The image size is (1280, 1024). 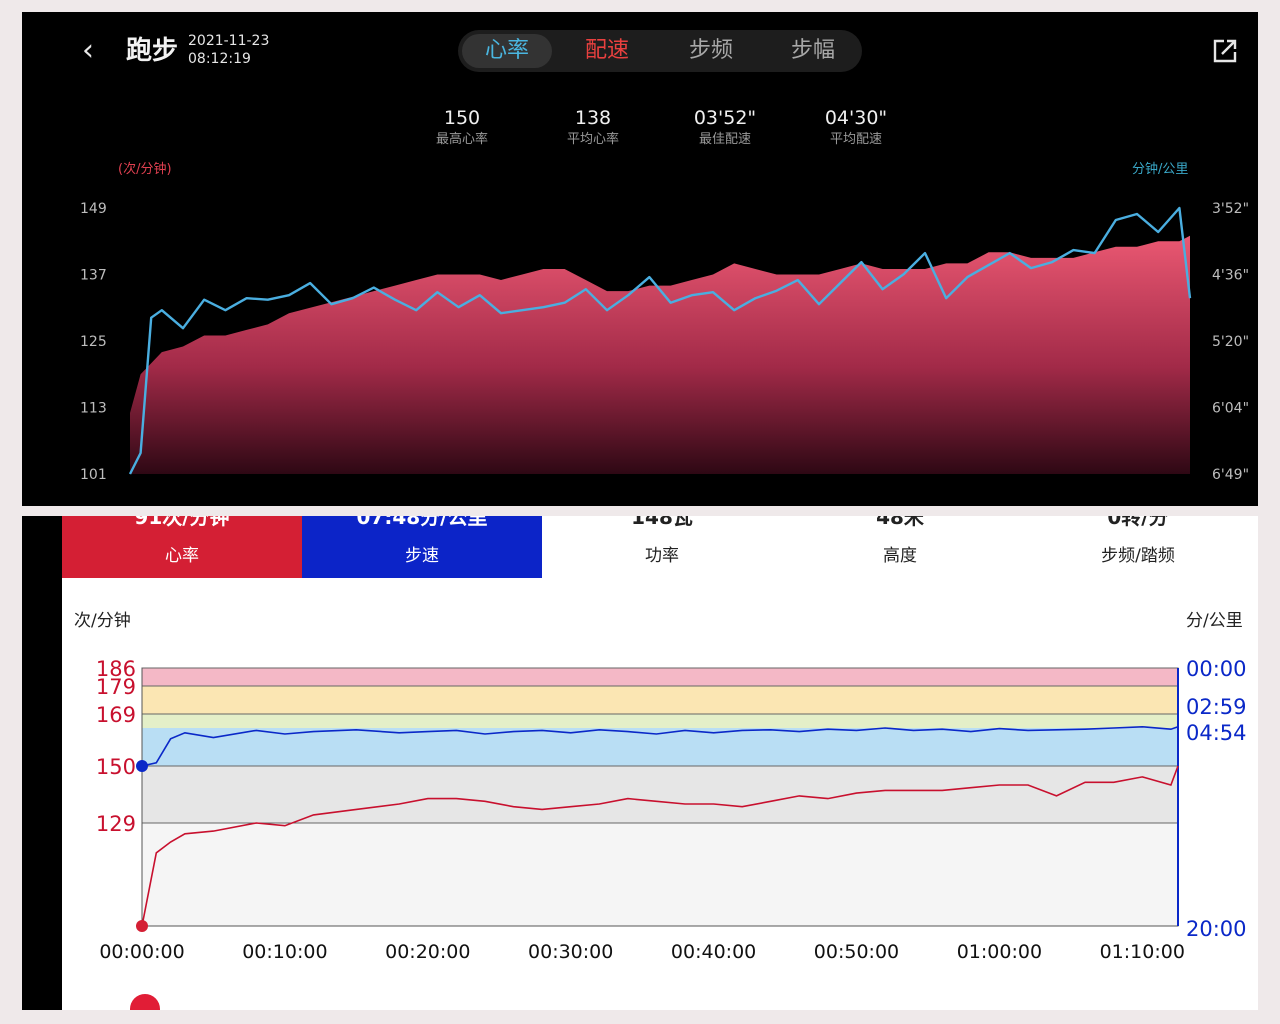 What do you see at coordinates (725, 118) in the screenshot?
I see `stat-value: 03'52"` at bounding box center [725, 118].